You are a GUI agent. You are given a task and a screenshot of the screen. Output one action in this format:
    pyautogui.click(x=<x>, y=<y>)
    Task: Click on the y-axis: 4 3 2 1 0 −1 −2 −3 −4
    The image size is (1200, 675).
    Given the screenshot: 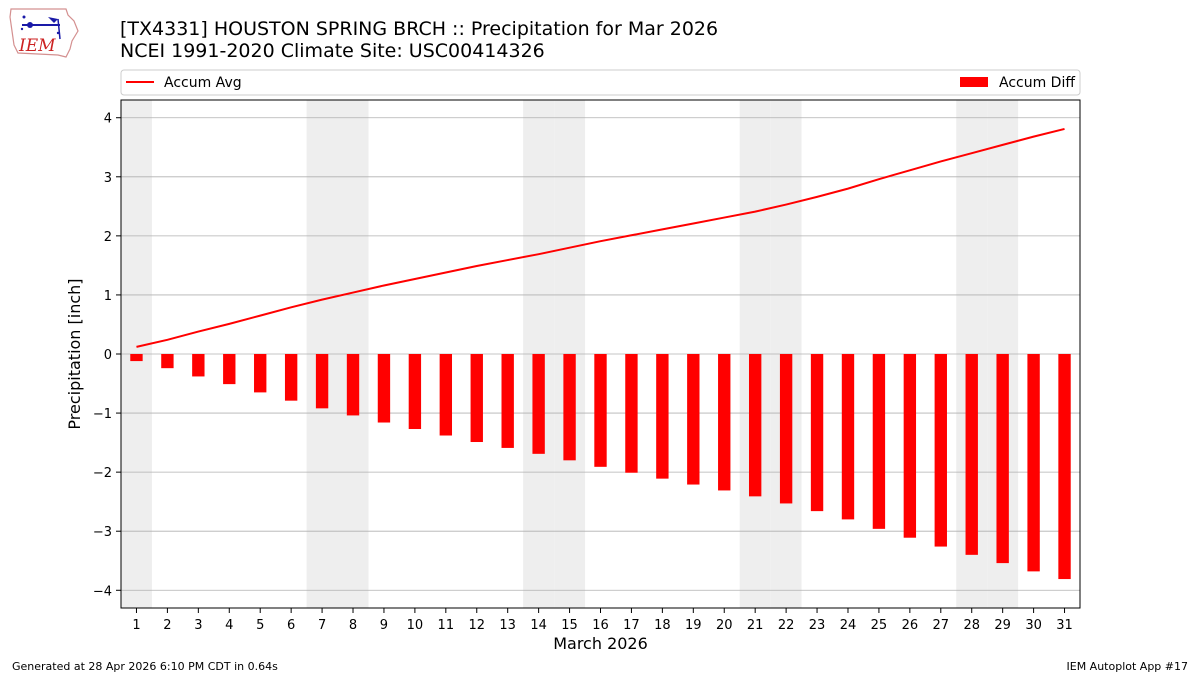 What is the action you would take?
    pyautogui.click(x=107, y=355)
    